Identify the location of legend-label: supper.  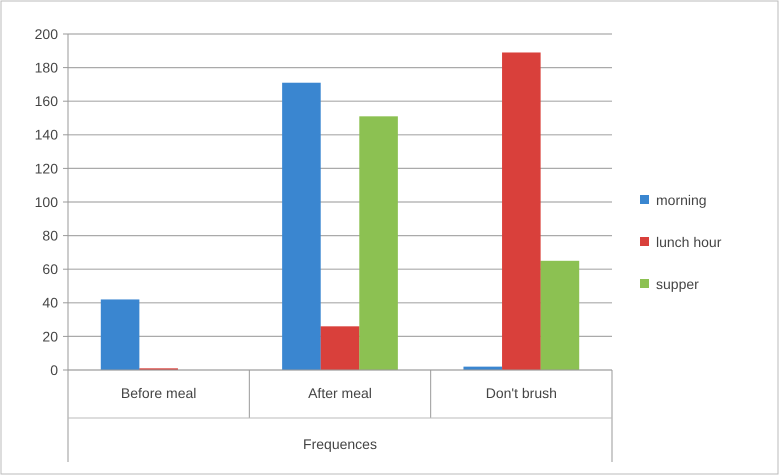
(678, 284).